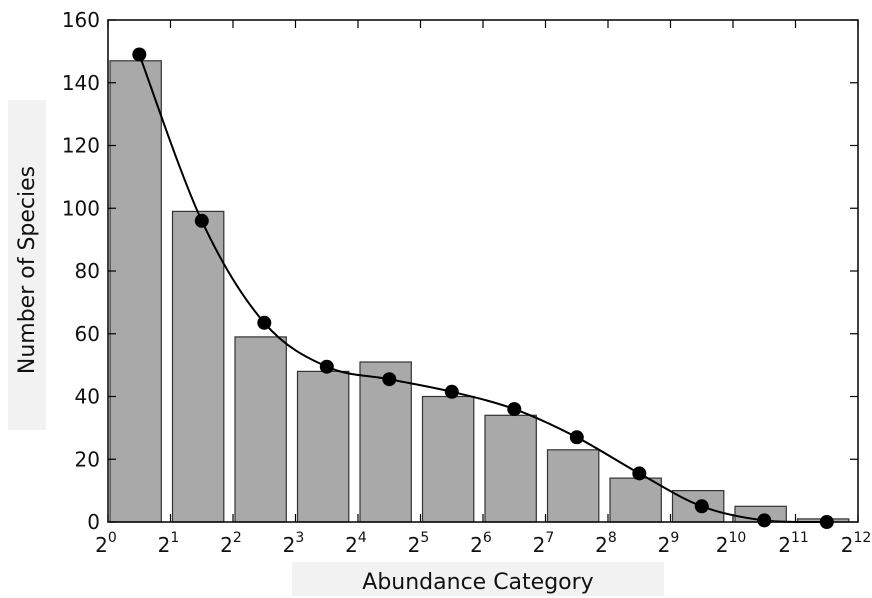 Image resolution: width=872 pixels, height=598 pixels. Describe the element at coordinates (856, 543) in the screenshot. I see `x-tick-label: 212` at that location.